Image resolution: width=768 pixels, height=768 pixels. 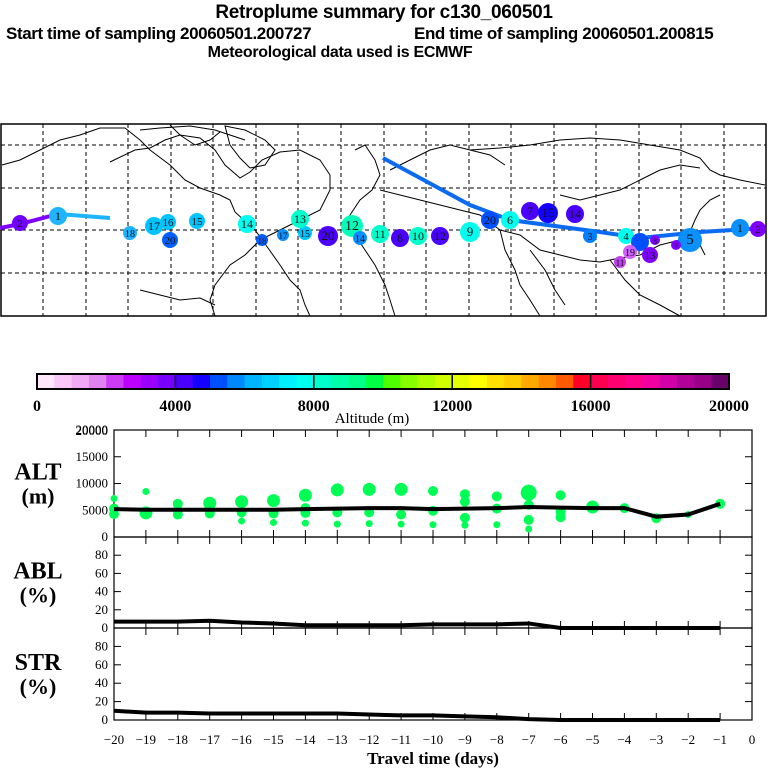 I want to click on x-tick-label: −16, so click(x=241, y=739).